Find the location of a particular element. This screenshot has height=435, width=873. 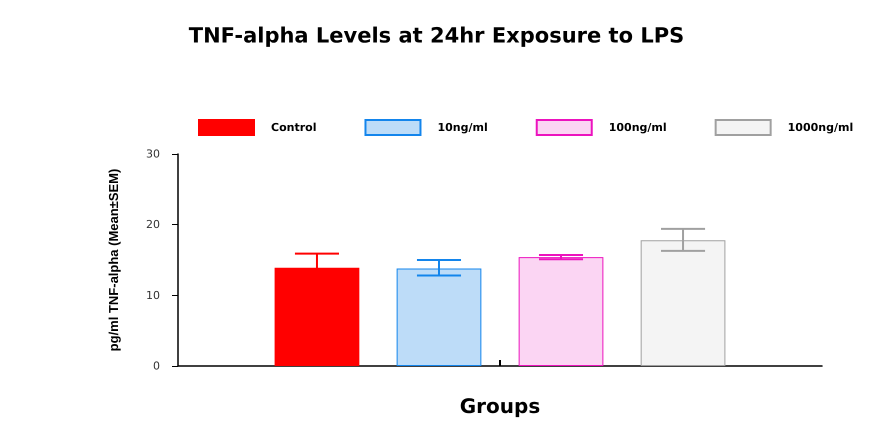

y-axis-title: pg/ml TNF-alpha (Mean±SEM) is located at coordinates (113, 260).